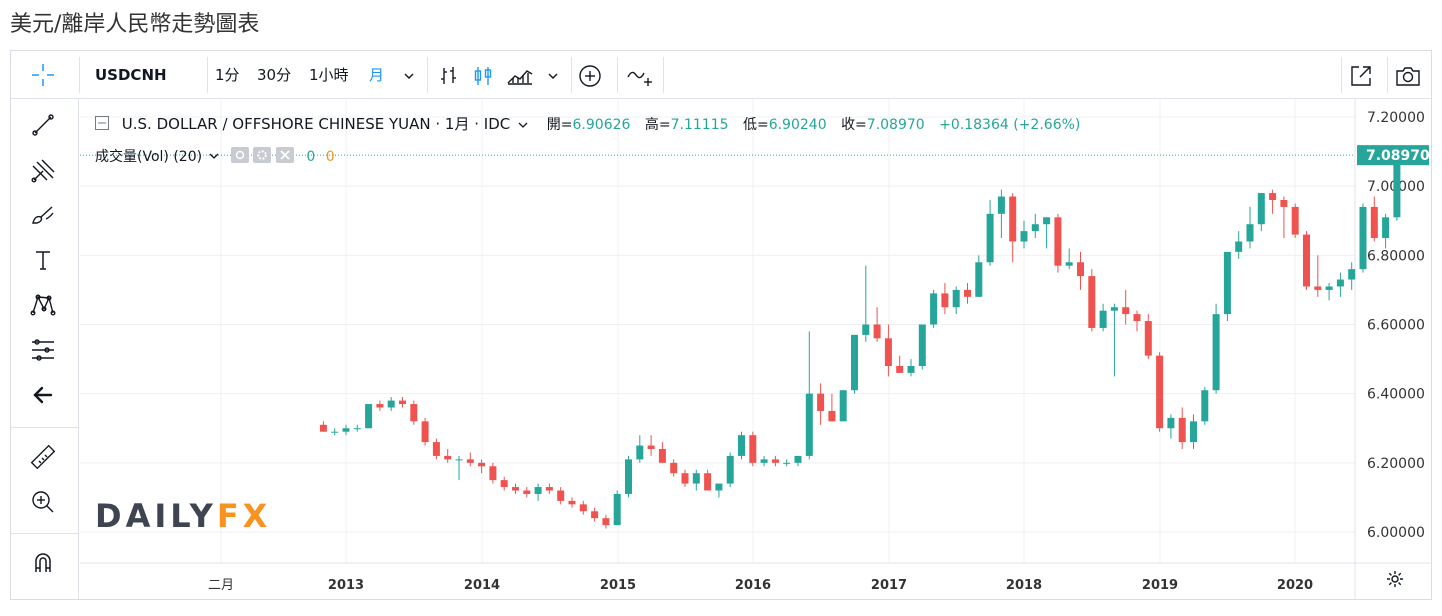 The width and height of the screenshot is (1442, 616). What do you see at coordinates (43, 502) in the screenshot?
I see `zoom-in-icon` at bounding box center [43, 502].